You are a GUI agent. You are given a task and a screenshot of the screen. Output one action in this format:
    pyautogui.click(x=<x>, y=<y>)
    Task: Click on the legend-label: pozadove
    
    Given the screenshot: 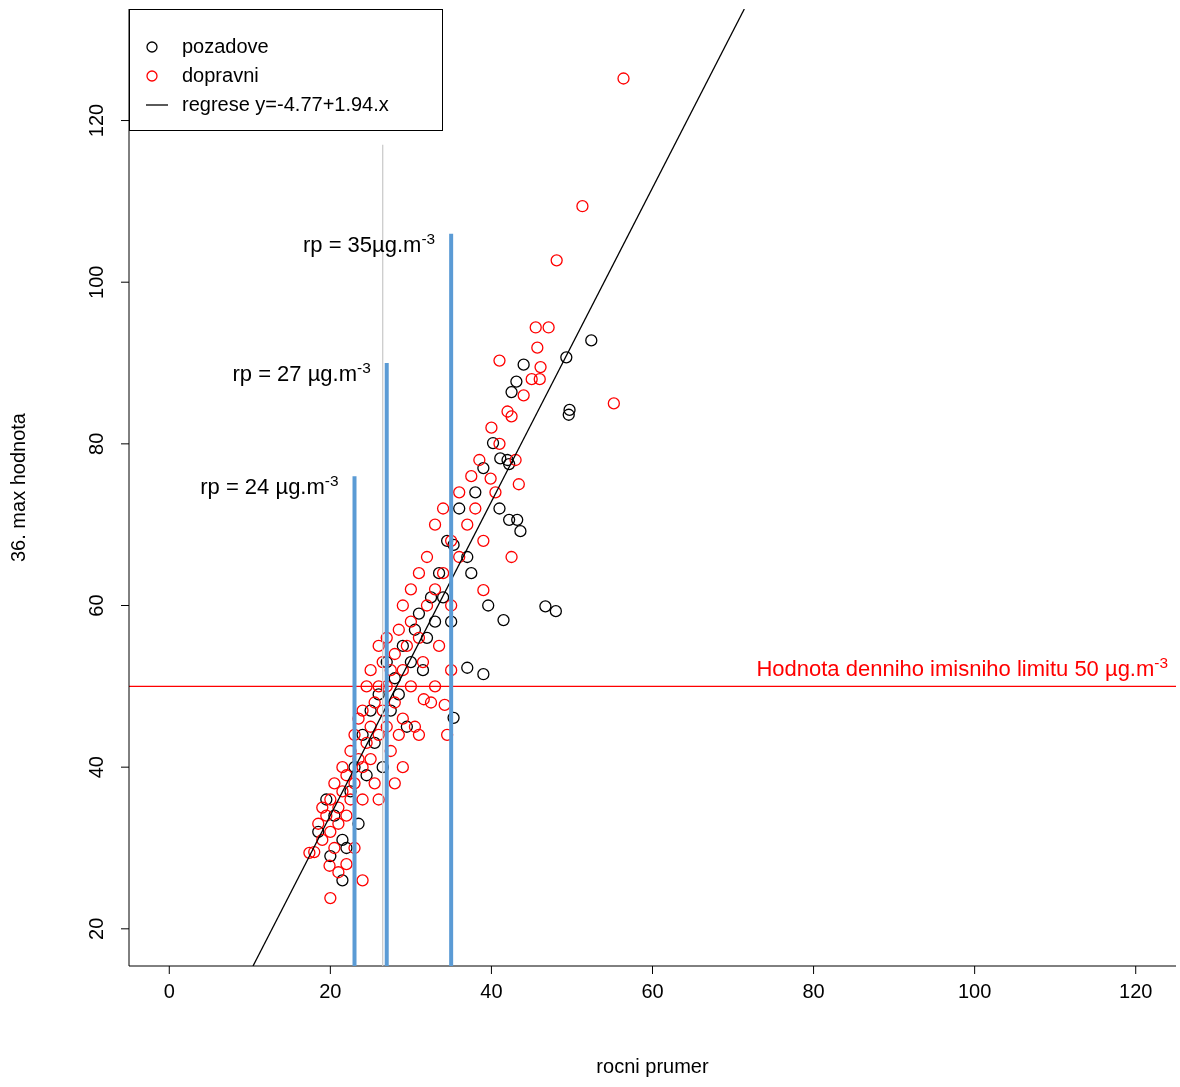 What is the action you would take?
    pyautogui.click(x=225, y=46)
    